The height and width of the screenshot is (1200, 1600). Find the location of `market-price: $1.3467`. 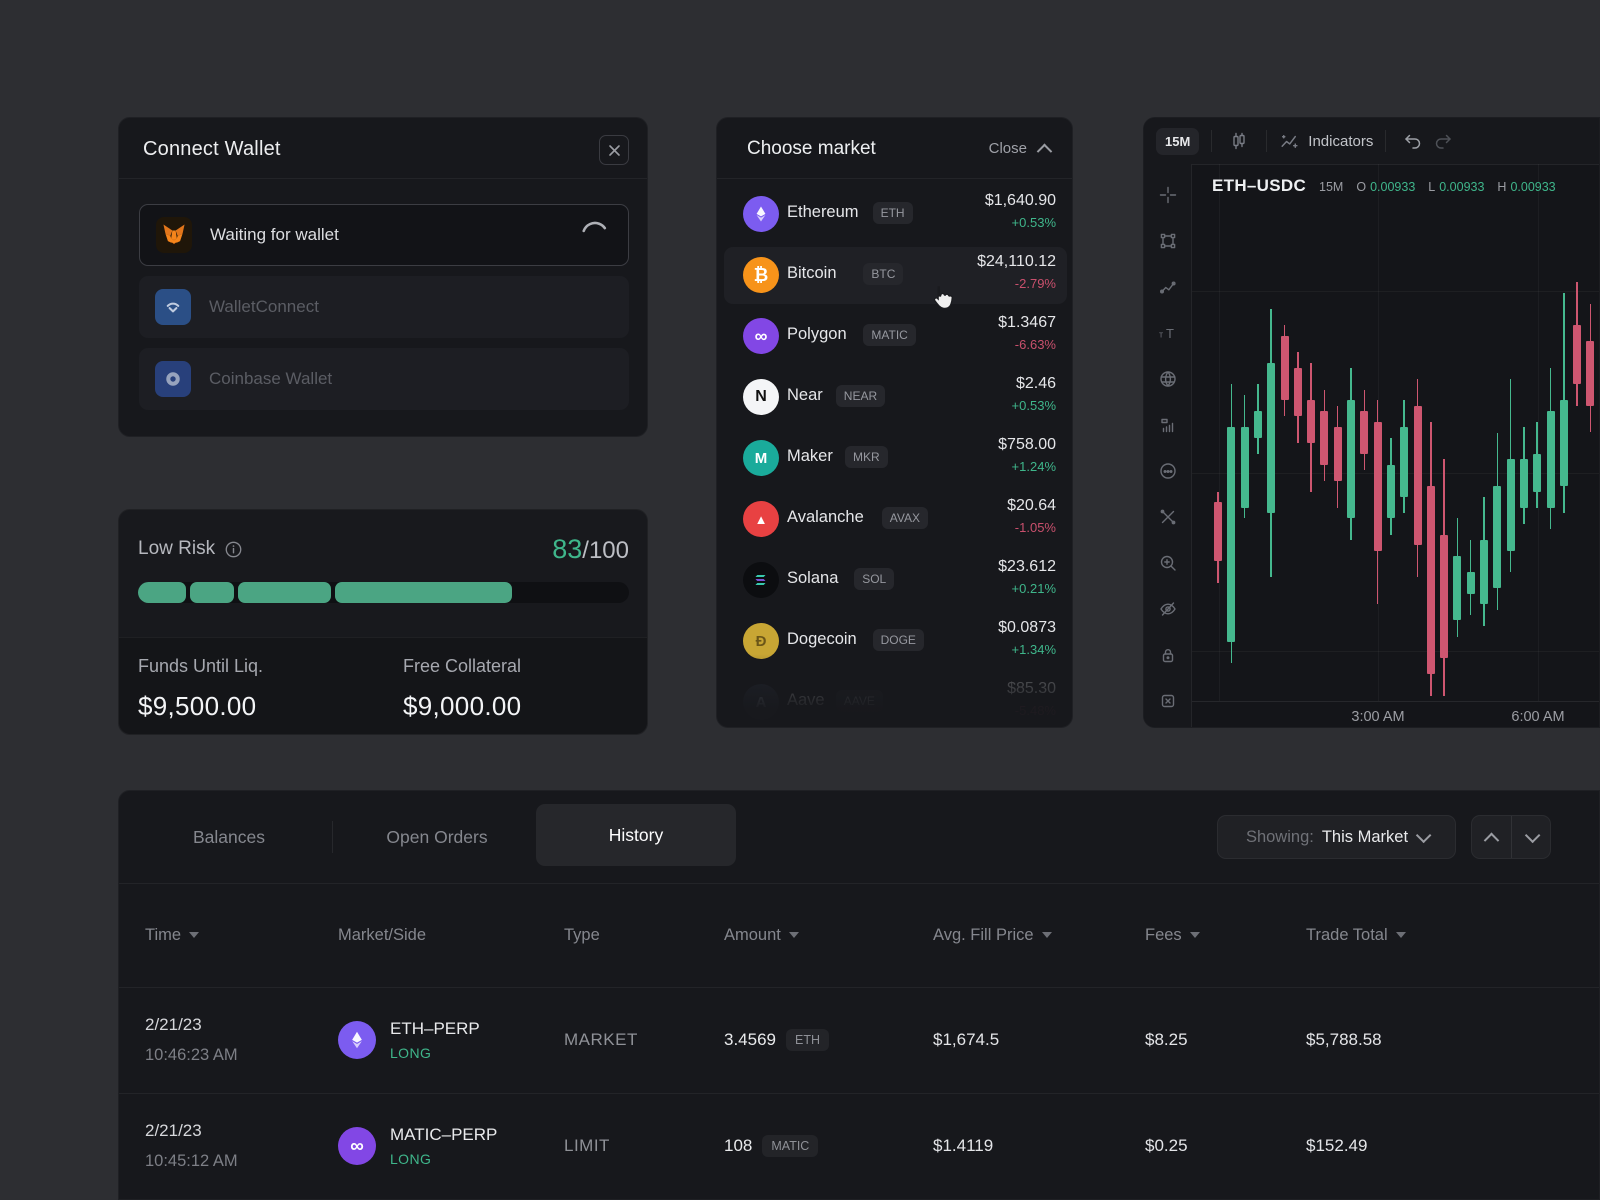

market-price: $1.3467 is located at coordinates (1027, 322).